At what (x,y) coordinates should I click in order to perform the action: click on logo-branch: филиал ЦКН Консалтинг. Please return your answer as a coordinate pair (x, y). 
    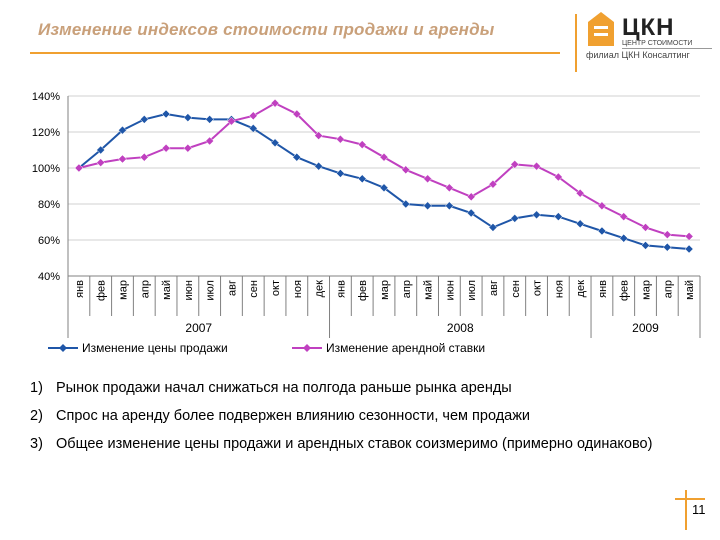
    Looking at the image, I should click on (638, 55).